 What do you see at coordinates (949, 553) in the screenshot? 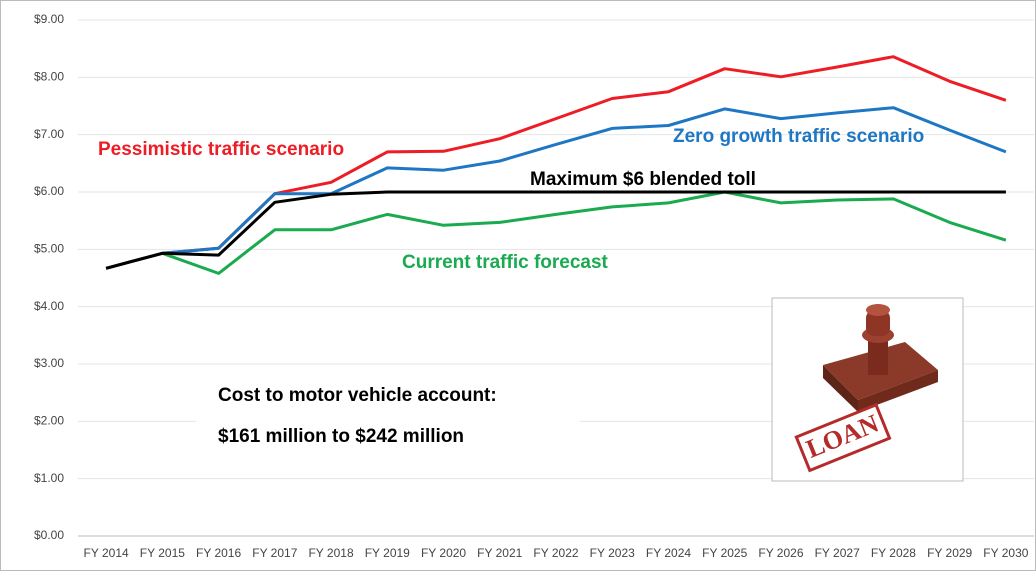
I see `x-tick-label: FY 2029` at bounding box center [949, 553].